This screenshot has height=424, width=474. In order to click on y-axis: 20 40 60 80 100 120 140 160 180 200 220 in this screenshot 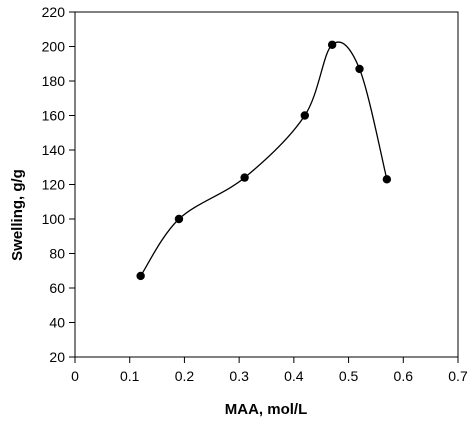, I will do `click(58, 184)`.